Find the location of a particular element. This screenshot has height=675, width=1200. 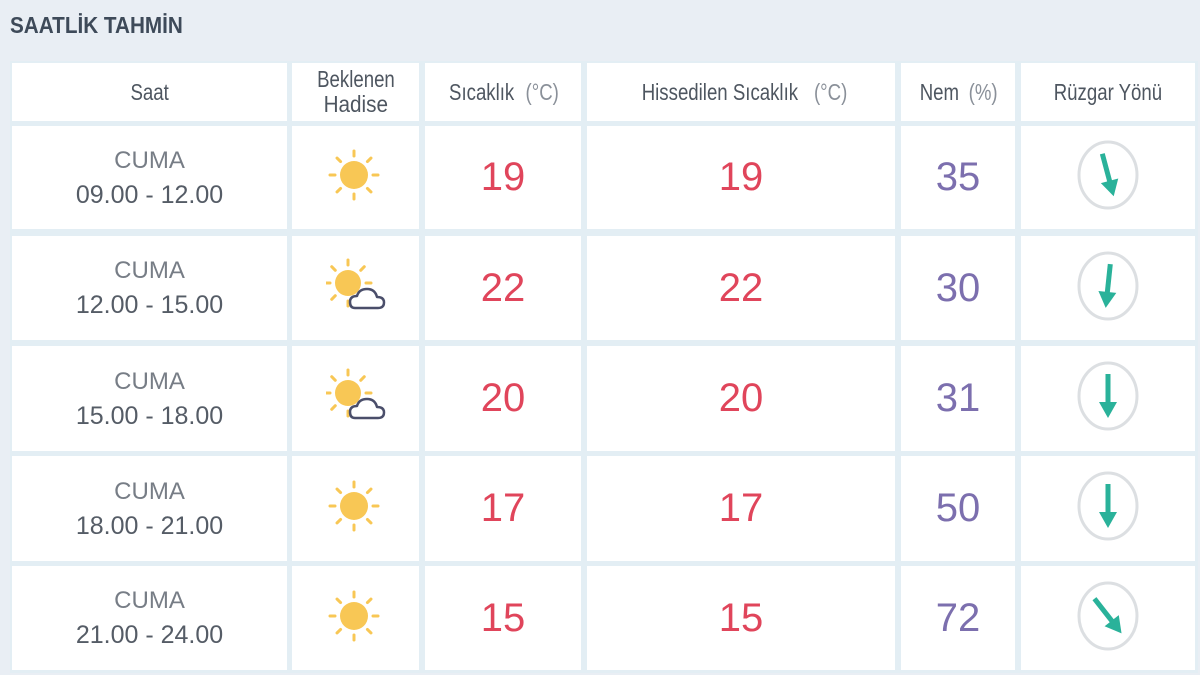

humidity-value: 50 is located at coordinates (958, 508).